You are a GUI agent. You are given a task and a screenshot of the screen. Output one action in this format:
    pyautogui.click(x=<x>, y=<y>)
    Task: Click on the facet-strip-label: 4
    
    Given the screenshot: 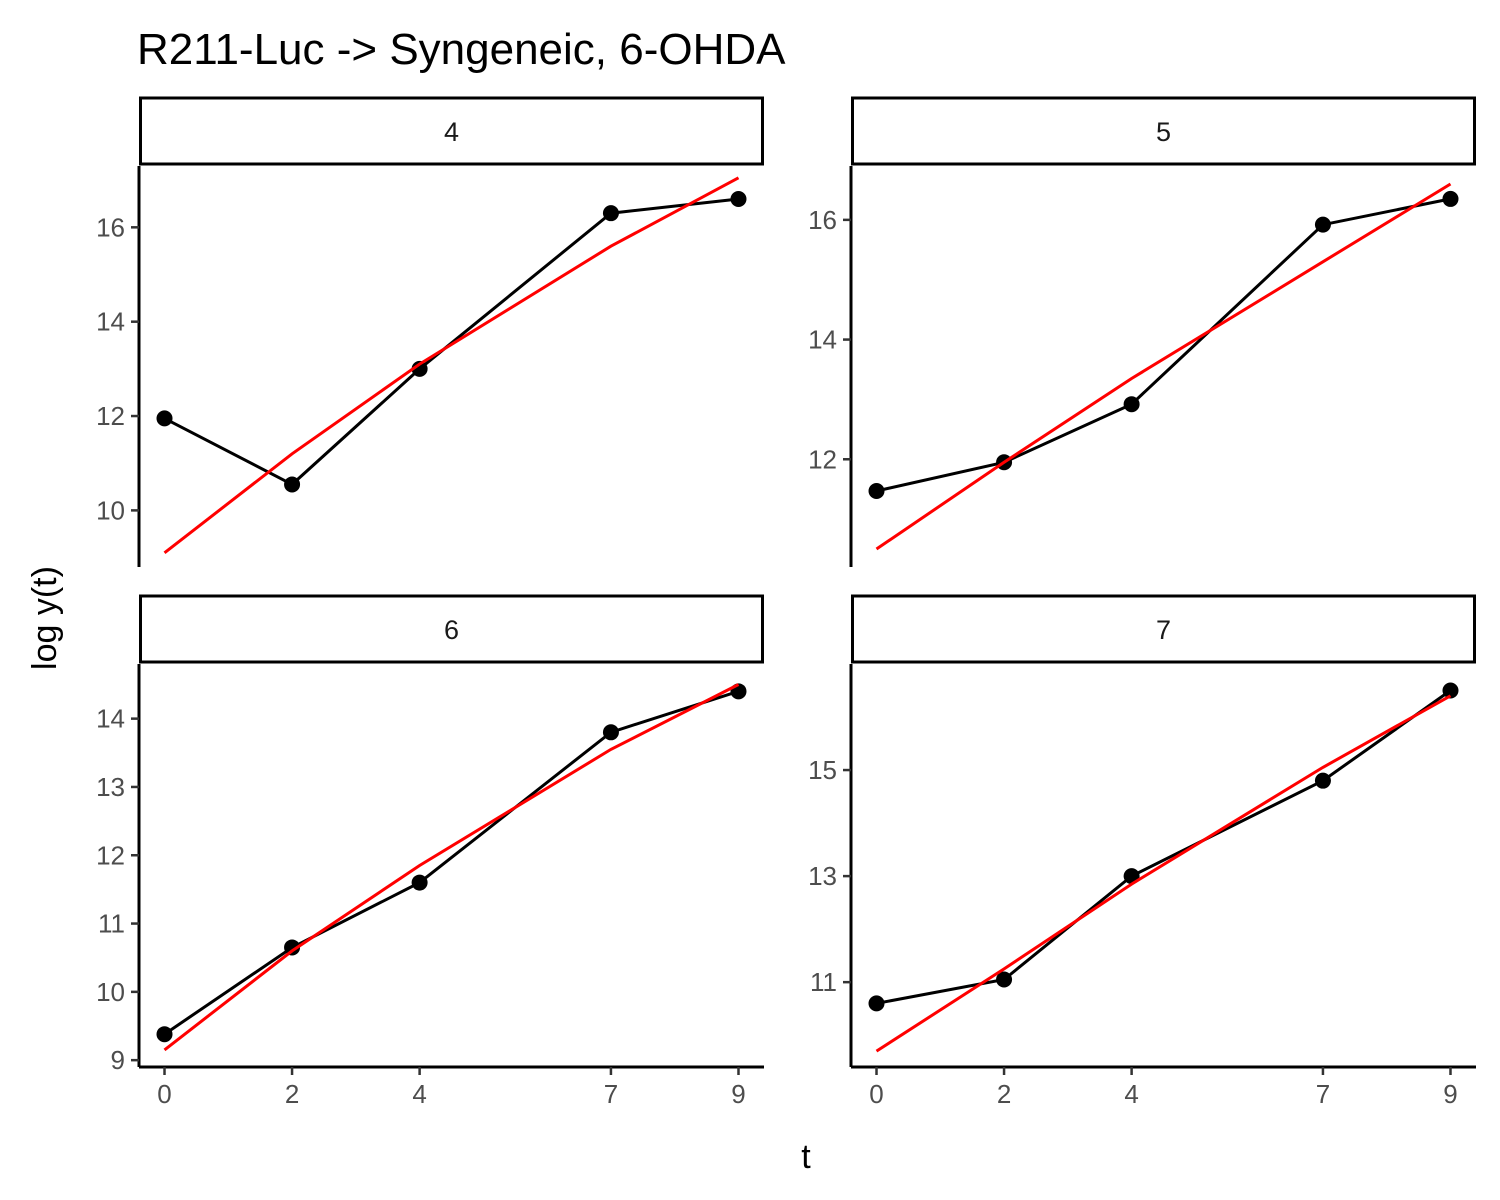 What is the action you would take?
    pyautogui.click(x=451, y=132)
    